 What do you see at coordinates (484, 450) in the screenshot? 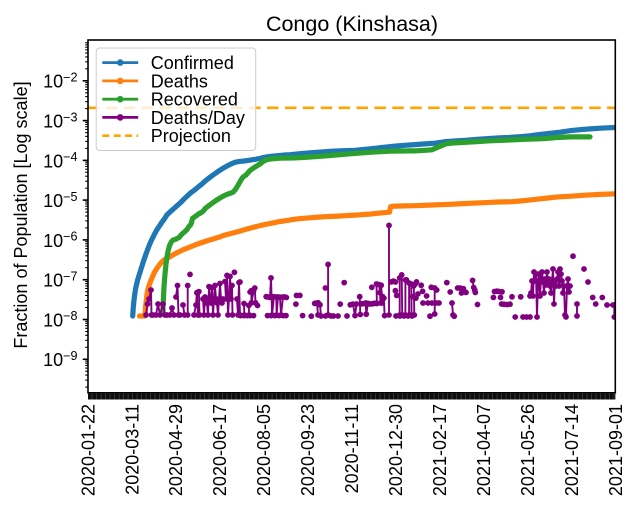
I see `svg-text: 2021-04-07` at bounding box center [484, 450].